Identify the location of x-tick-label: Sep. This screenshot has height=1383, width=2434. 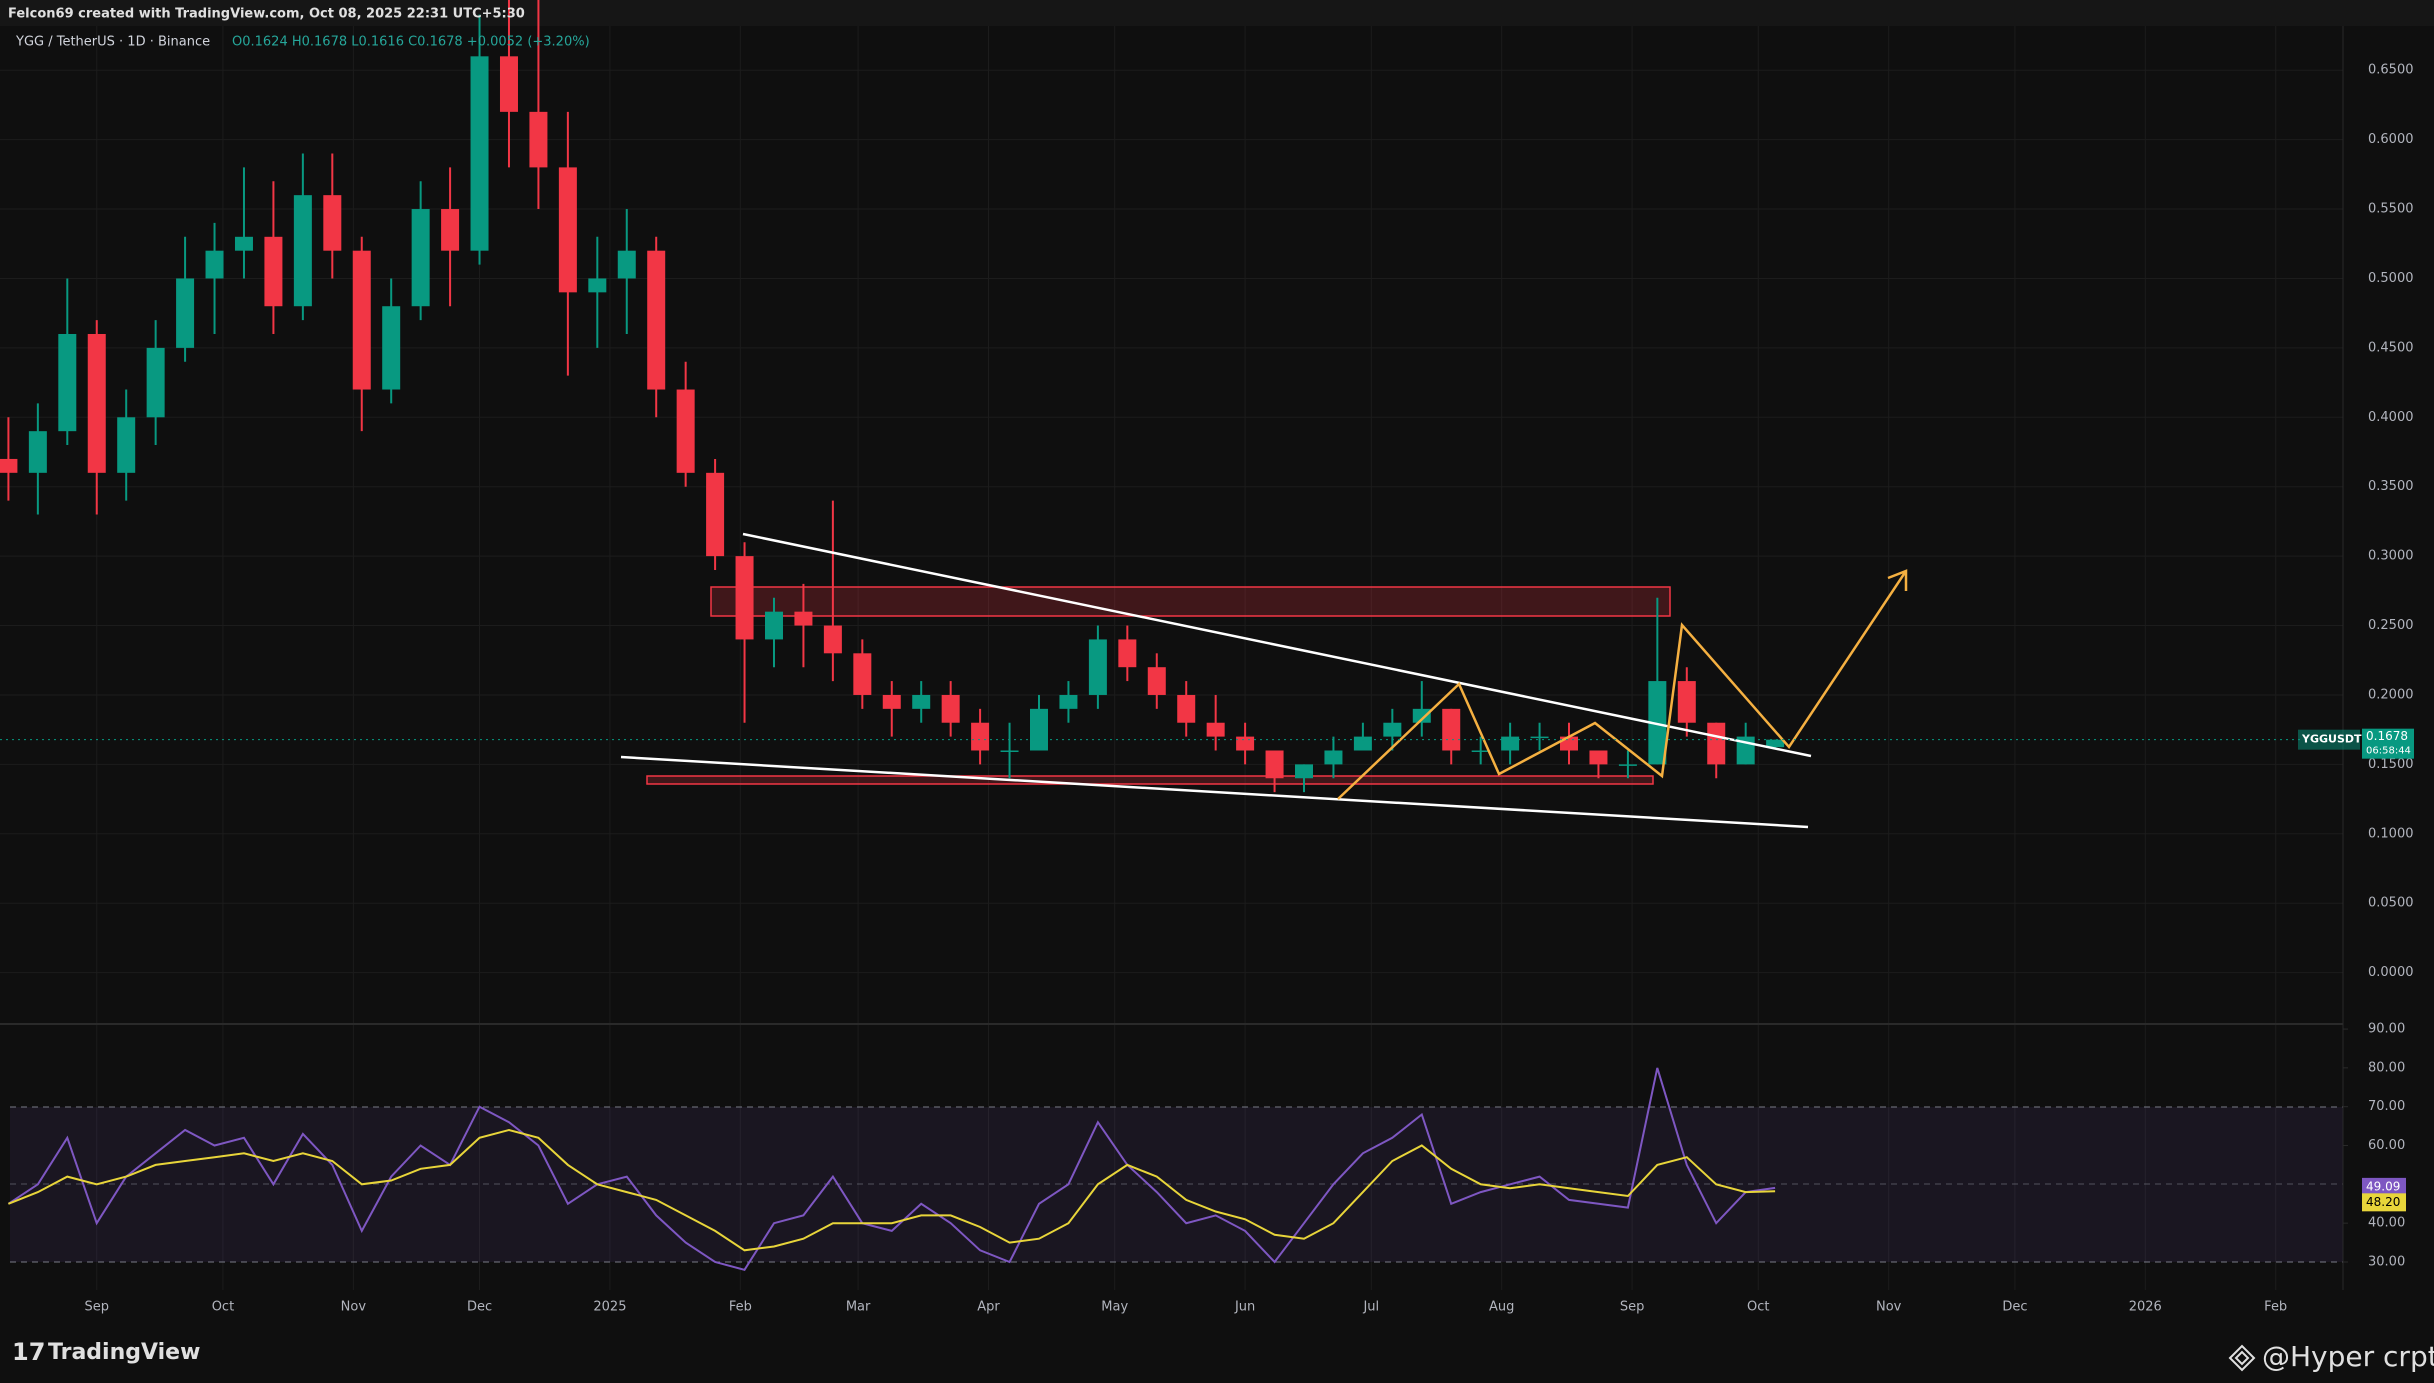
(96, 1307).